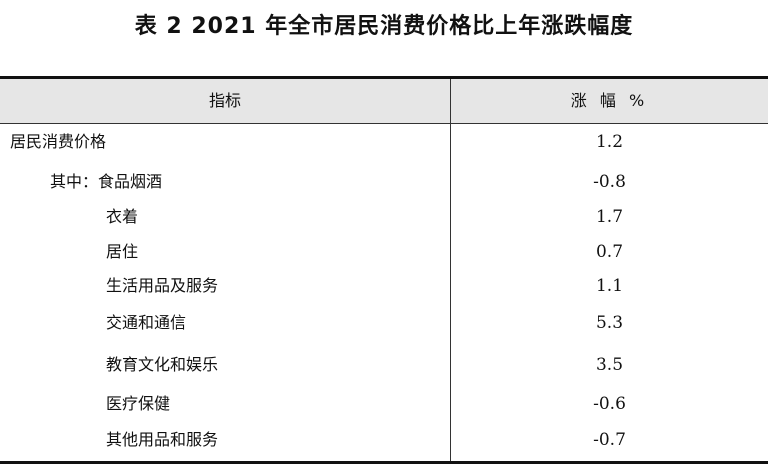 Image resolution: width=768 pixels, height=469 pixels. Describe the element at coordinates (384, 252) in the screenshot. I see `table-row: 居住 0.7` at that location.